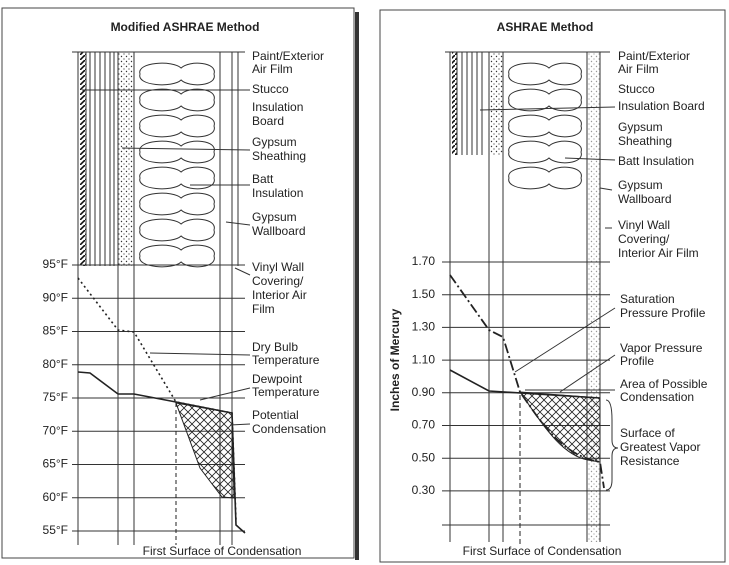 The width and height of the screenshot is (729, 565). What do you see at coordinates (424, 359) in the screenshot?
I see `y-tick-label: 1.10` at bounding box center [424, 359].